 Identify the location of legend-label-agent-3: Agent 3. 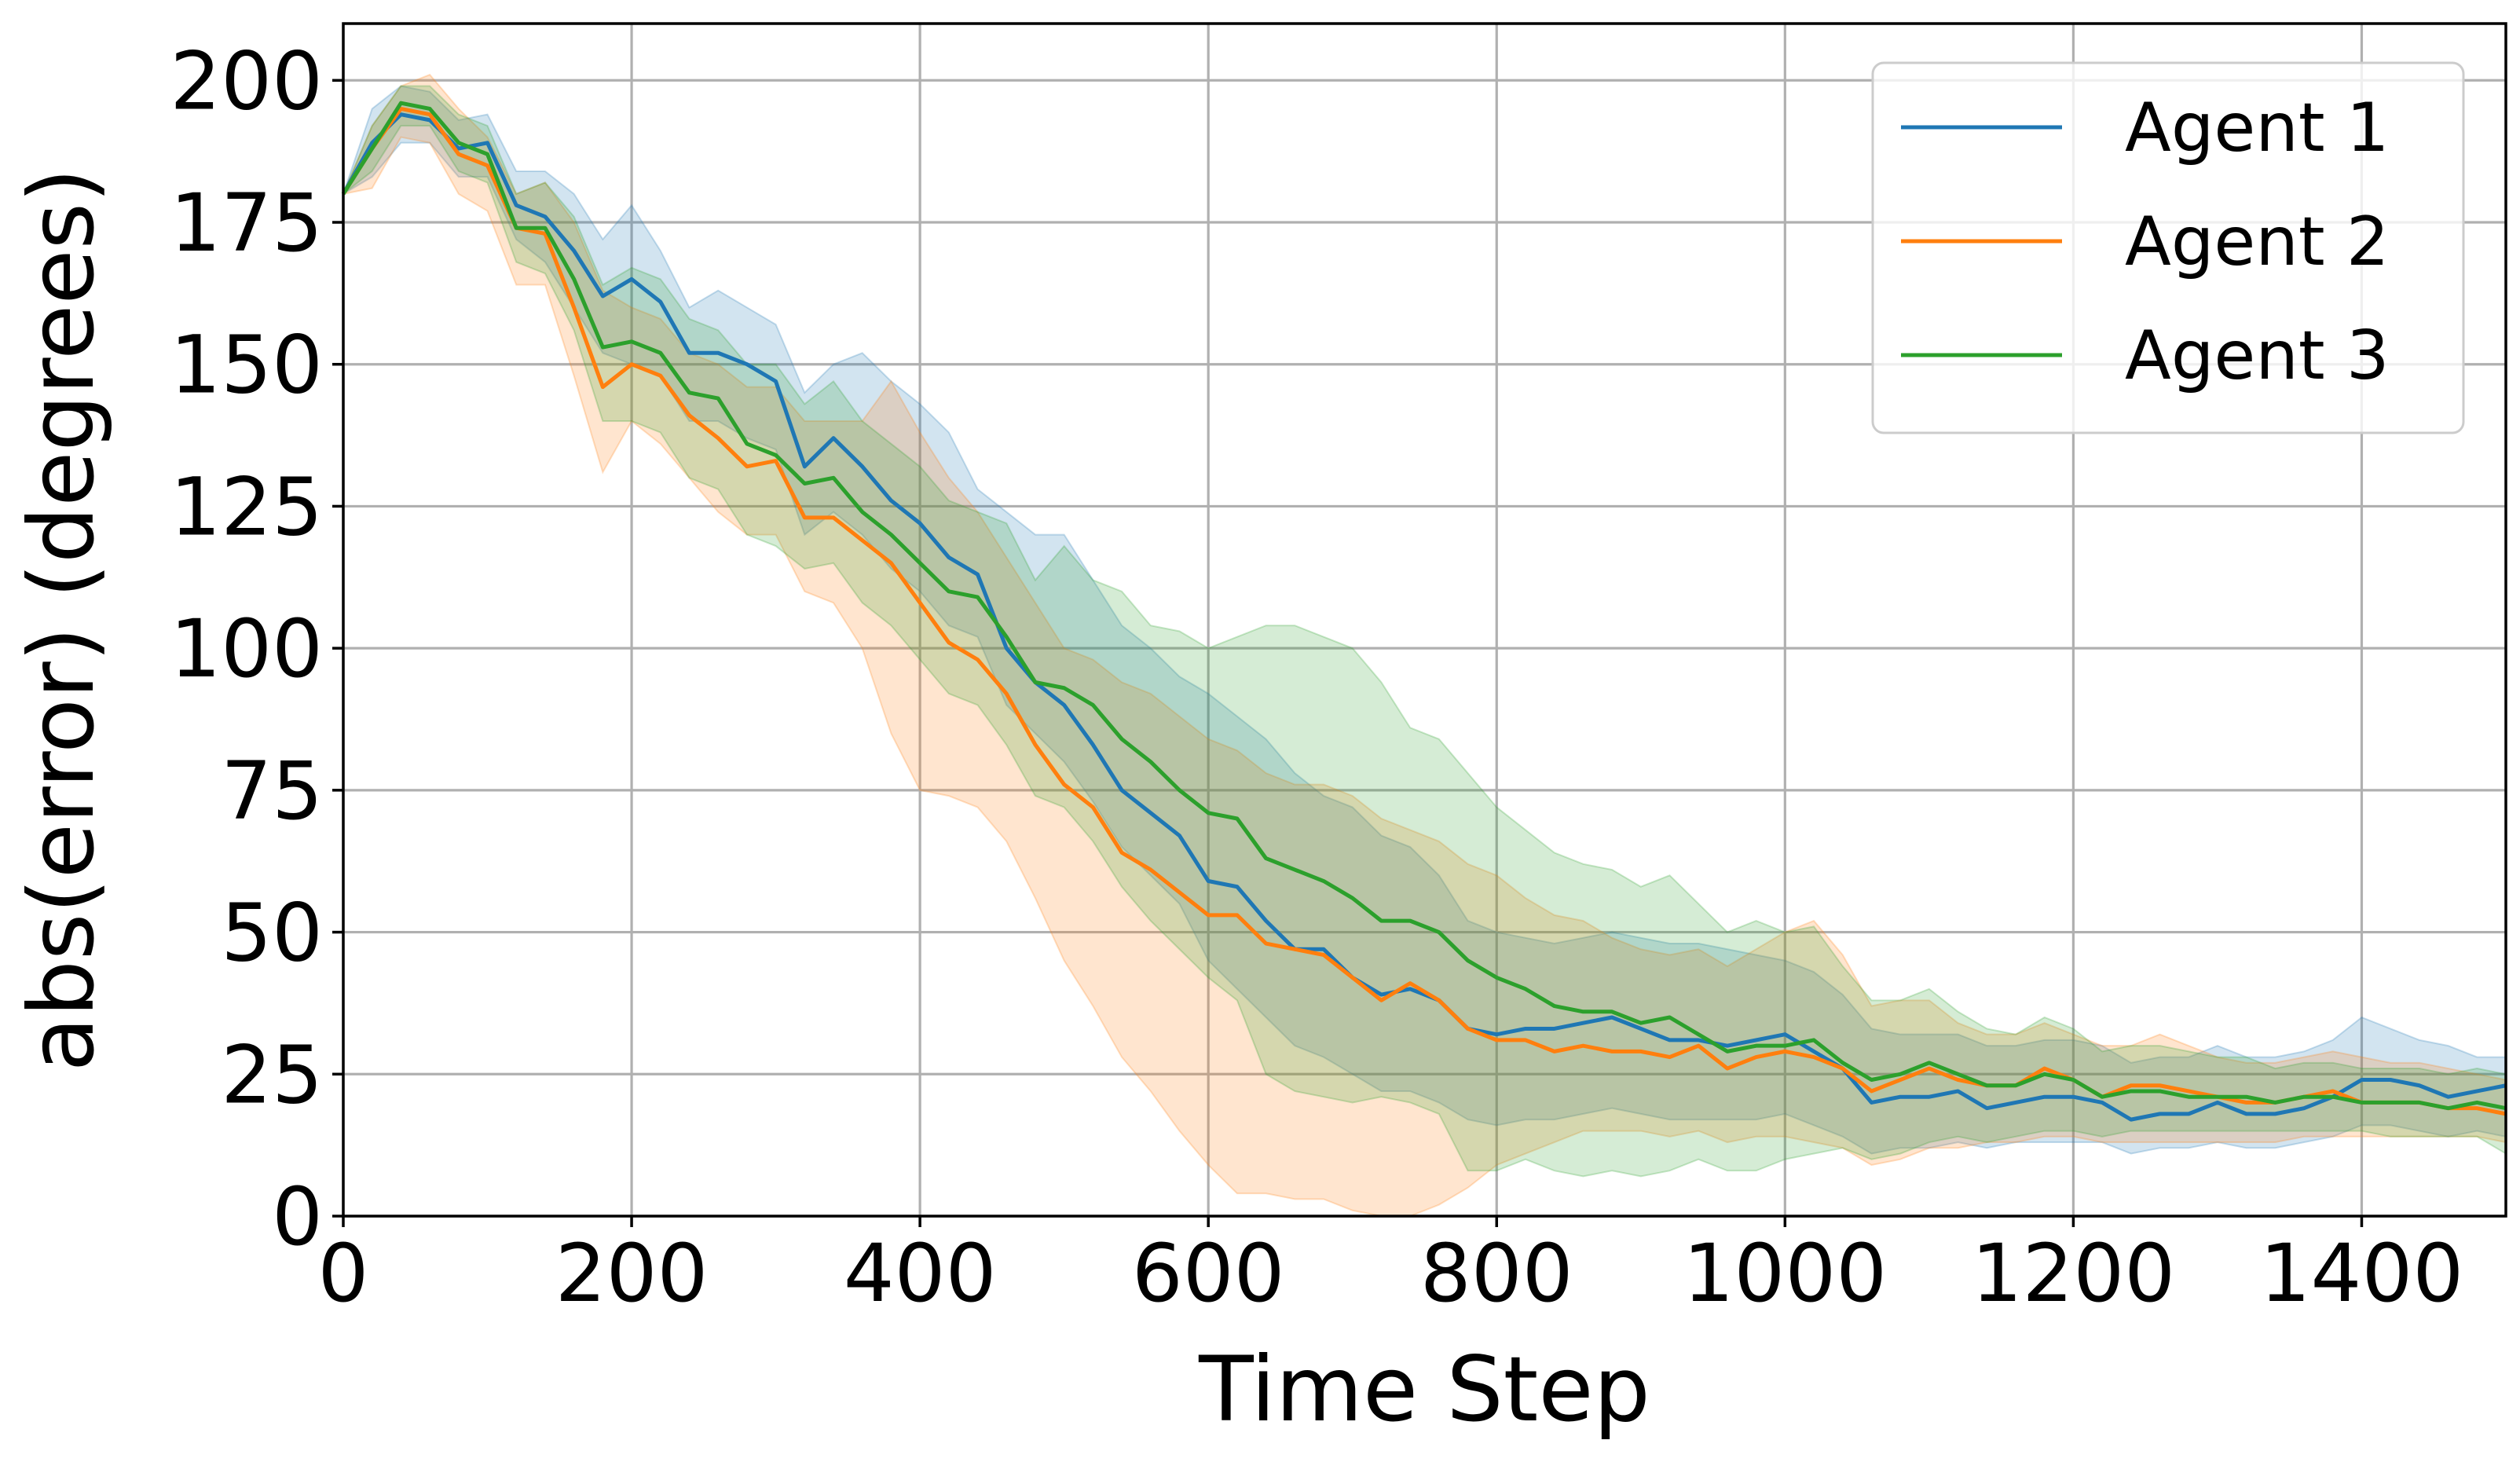
(2257, 356).